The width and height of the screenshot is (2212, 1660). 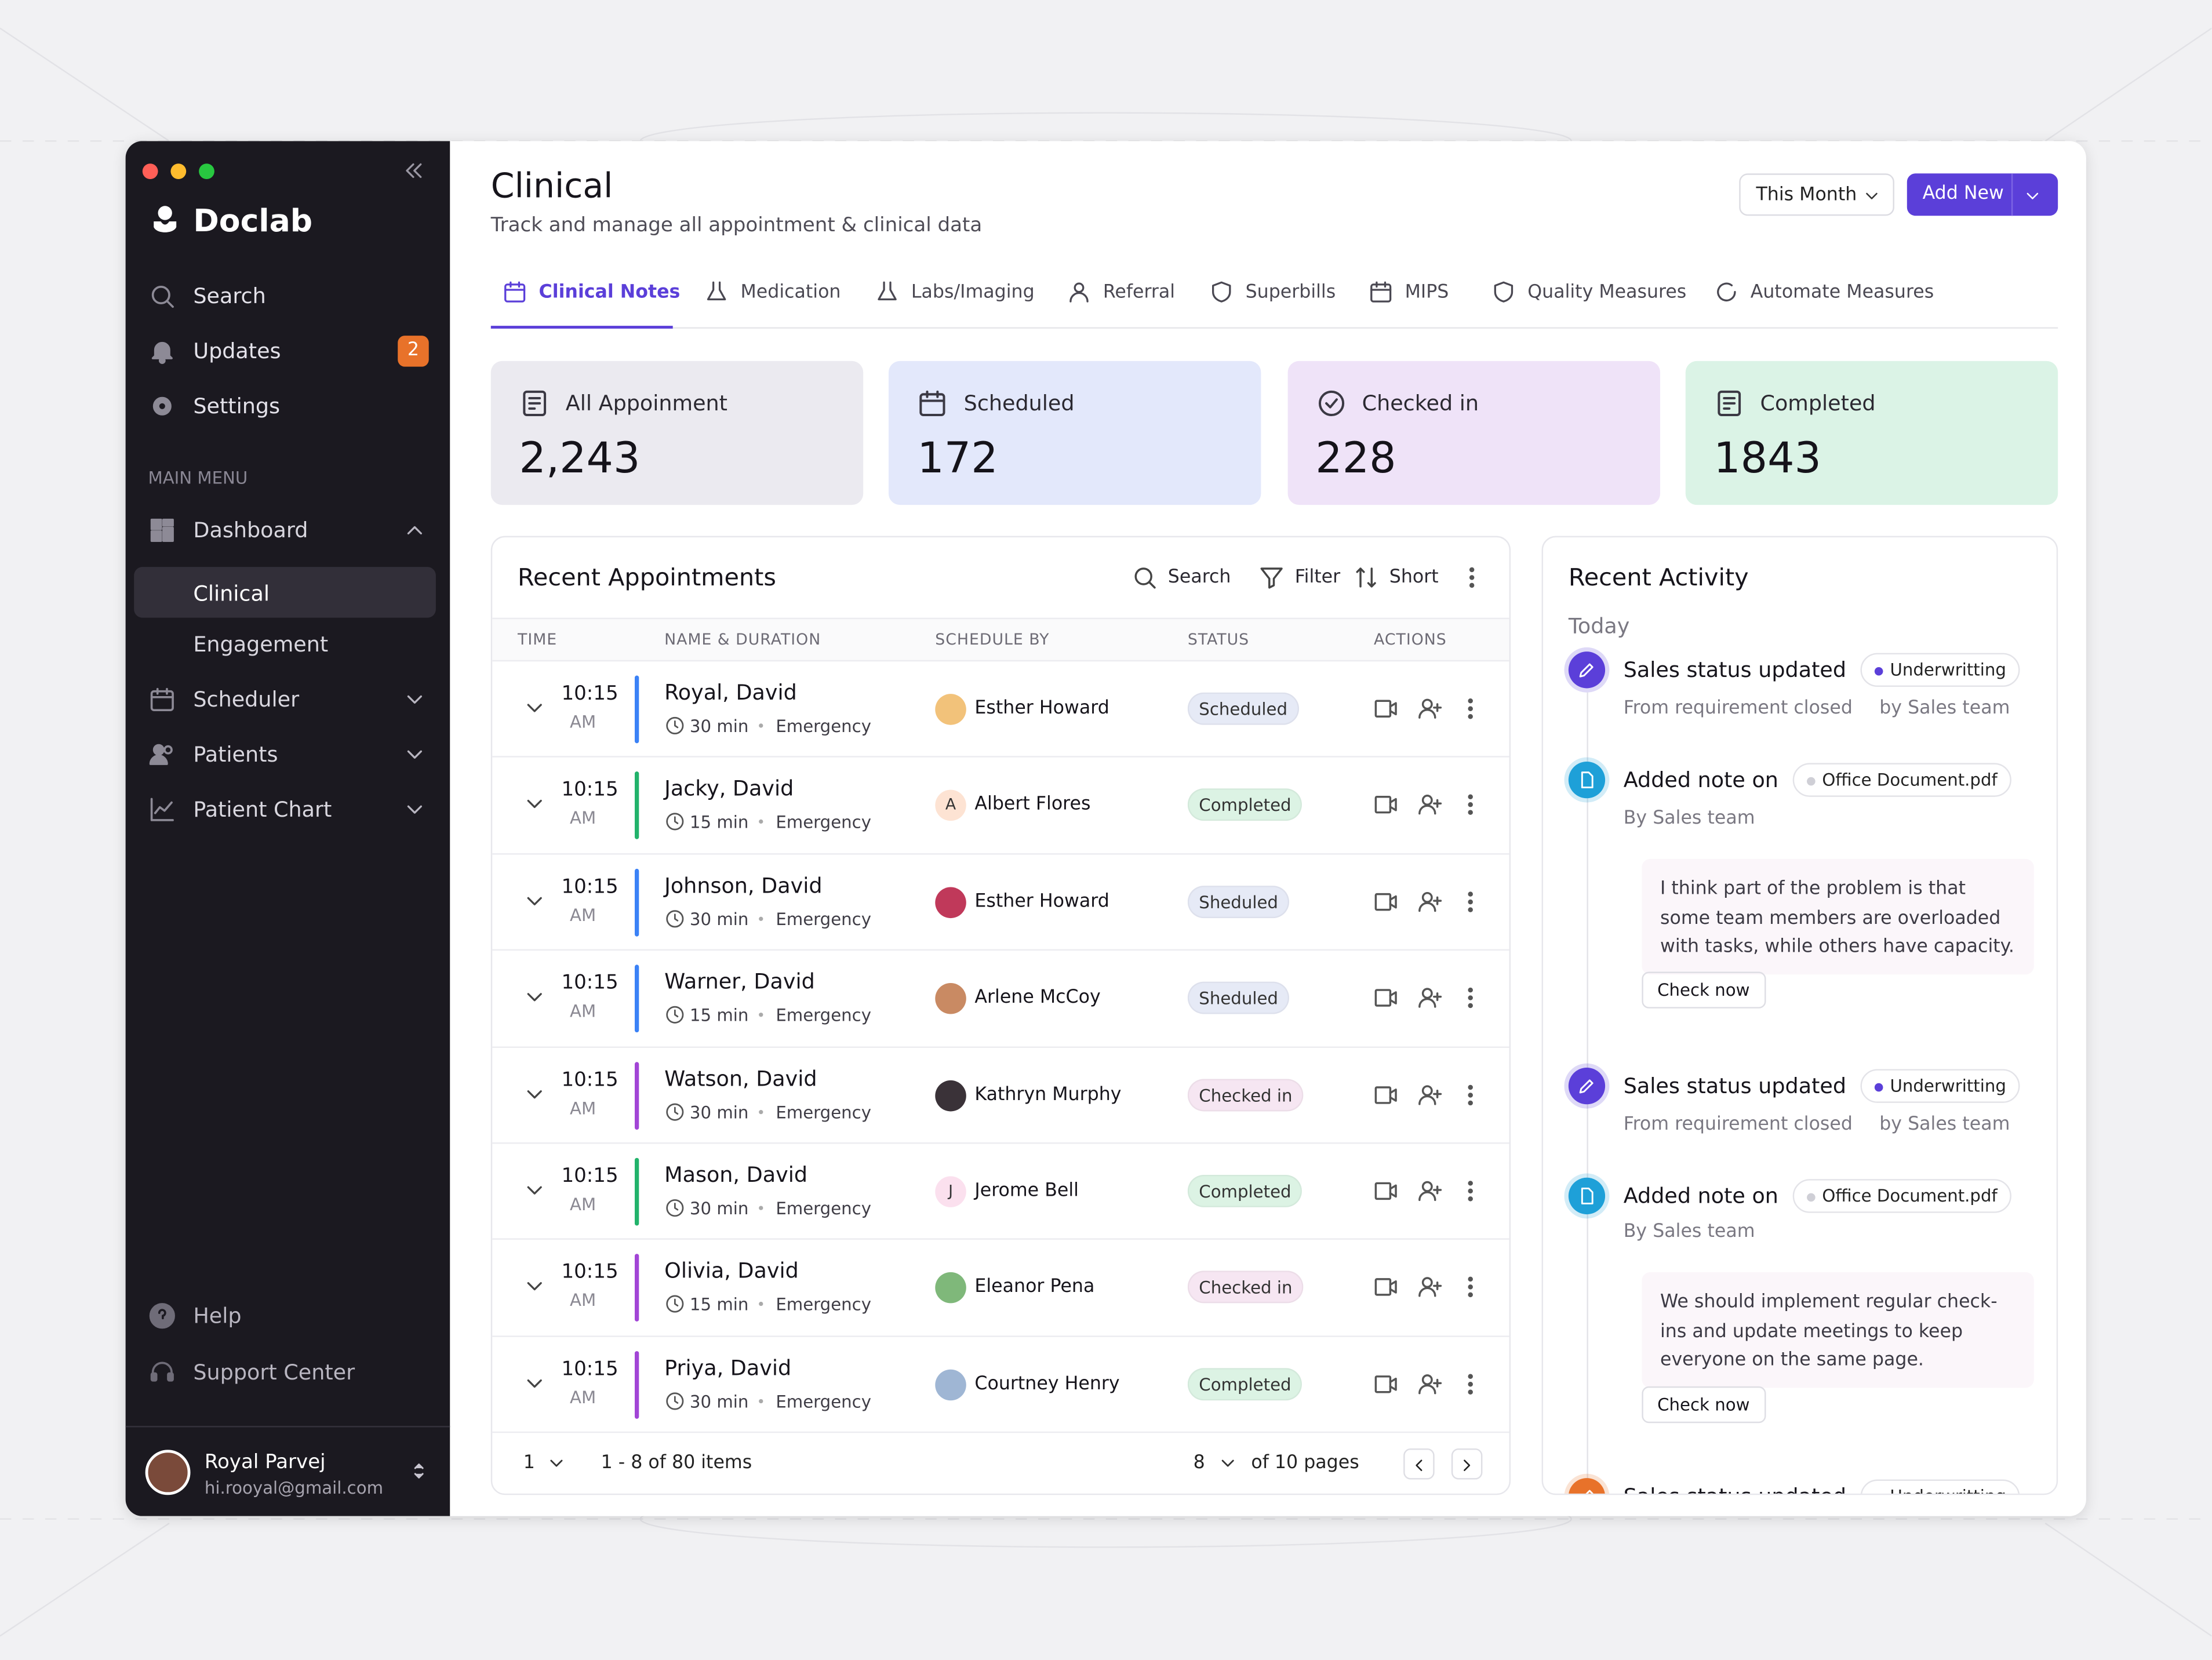 What do you see at coordinates (583, 1397) in the screenshot?
I see `period: AM` at bounding box center [583, 1397].